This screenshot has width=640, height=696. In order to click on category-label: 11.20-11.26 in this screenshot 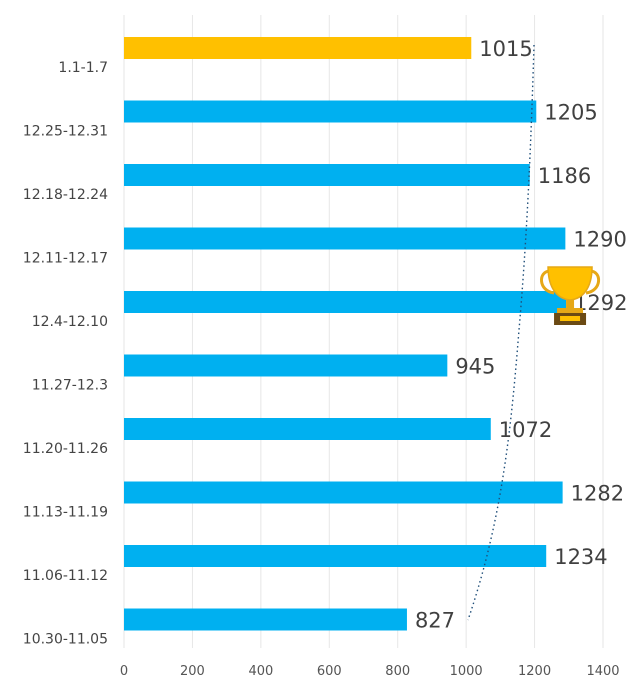, I will do `click(65, 449)`.